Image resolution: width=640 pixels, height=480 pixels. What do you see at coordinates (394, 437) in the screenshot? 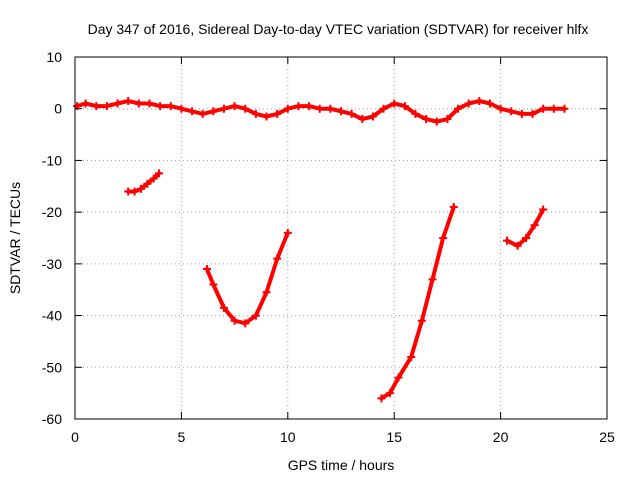
I see `x-tick-label: 15` at bounding box center [394, 437].